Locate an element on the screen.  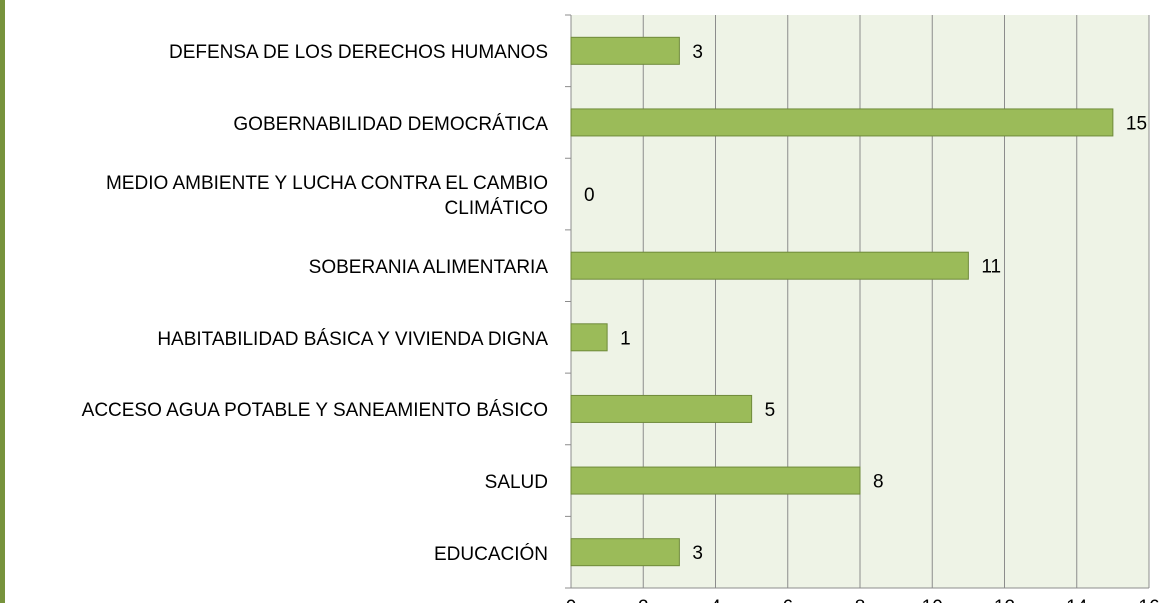
x-tick-label: 16 is located at coordinates (1148, 600).